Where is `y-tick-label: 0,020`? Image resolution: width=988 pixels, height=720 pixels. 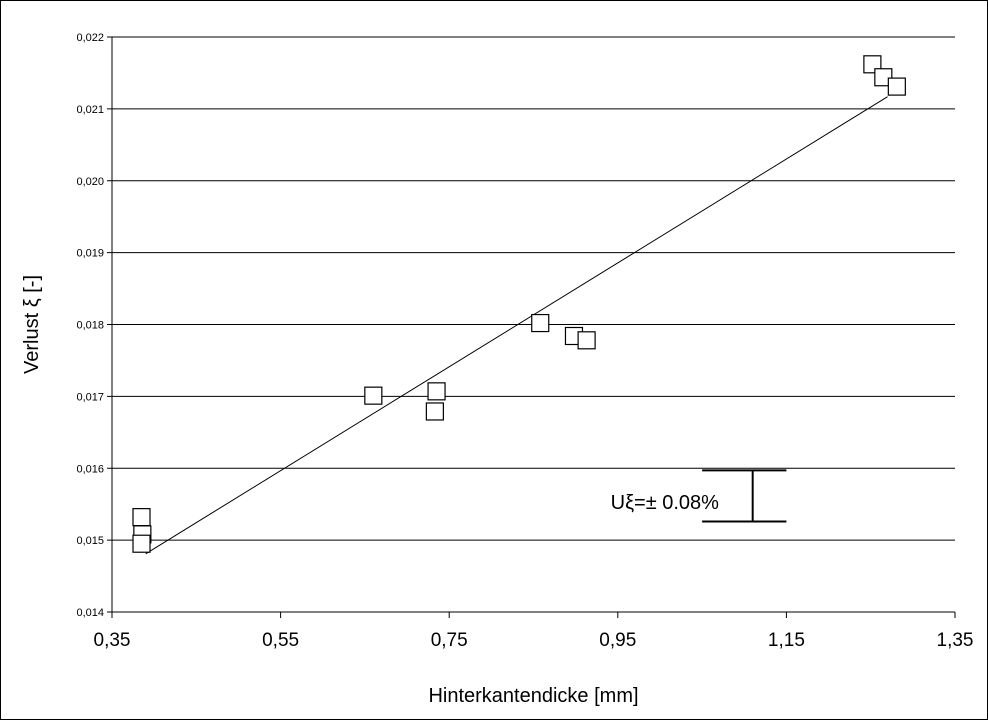 y-tick-label: 0,020 is located at coordinates (90, 182).